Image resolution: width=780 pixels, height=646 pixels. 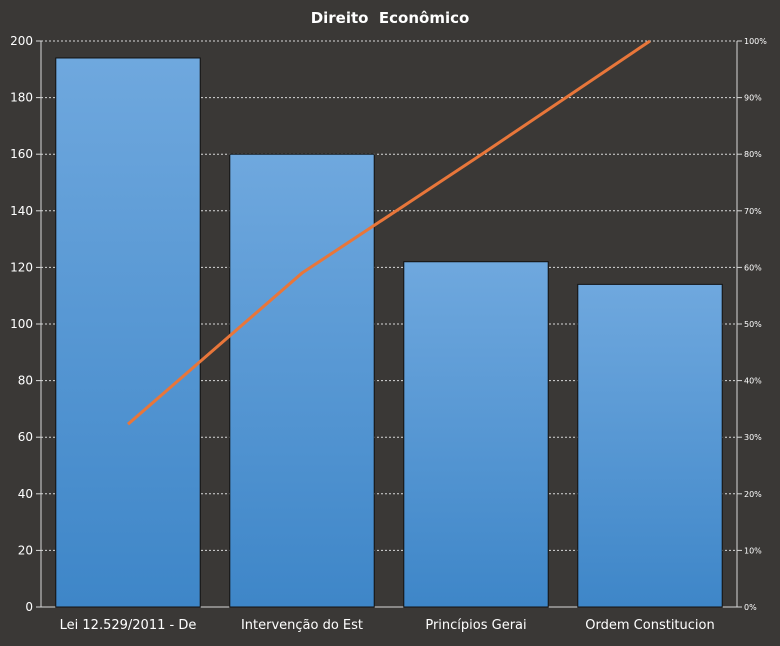 What do you see at coordinates (25, 550) in the screenshot?
I see `y-tick-label: 20` at bounding box center [25, 550].